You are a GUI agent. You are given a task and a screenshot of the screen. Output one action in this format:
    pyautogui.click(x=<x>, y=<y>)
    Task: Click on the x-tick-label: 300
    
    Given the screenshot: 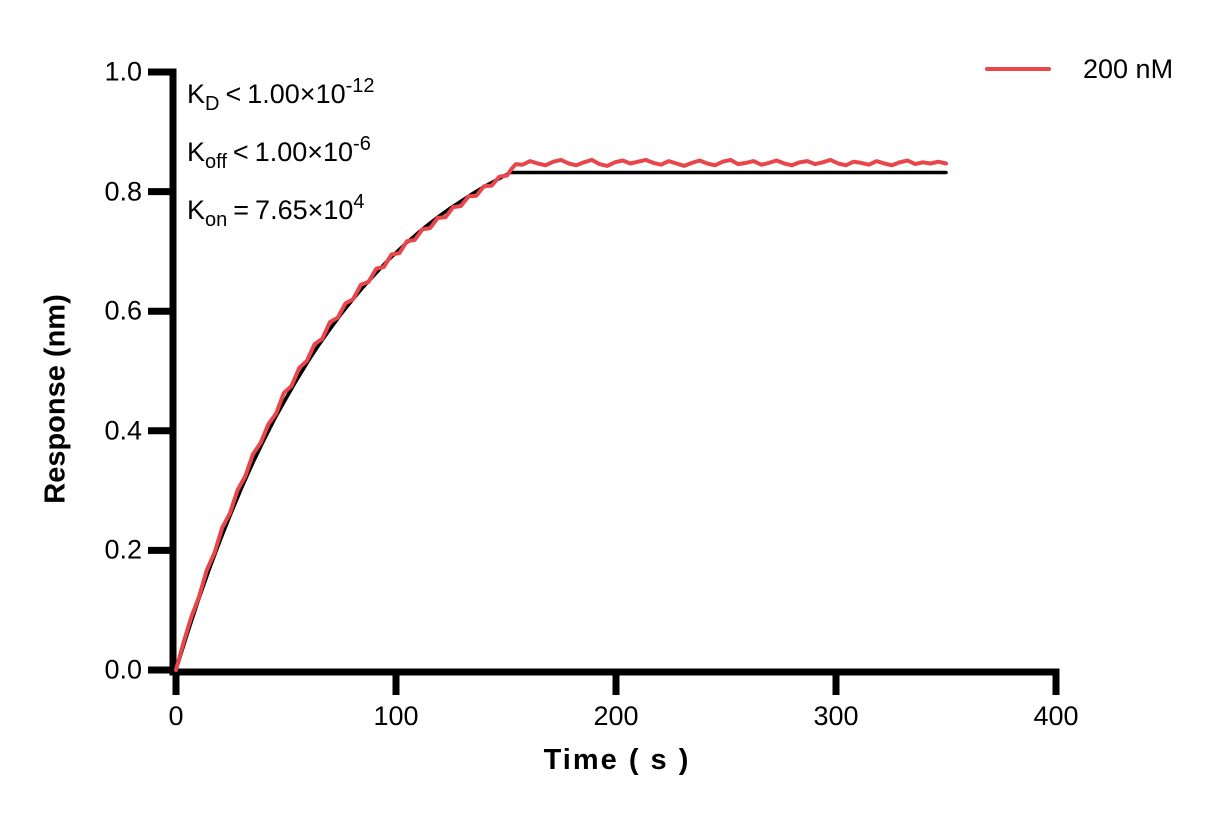 What is the action you would take?
    pyautogui.click(x=836, y=716)
    